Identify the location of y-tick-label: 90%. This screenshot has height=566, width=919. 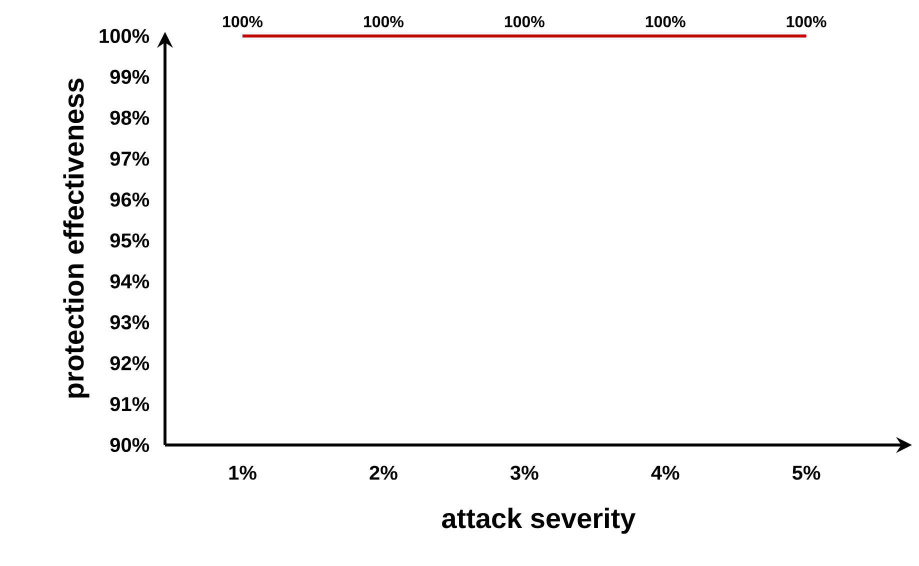
(130, 445).